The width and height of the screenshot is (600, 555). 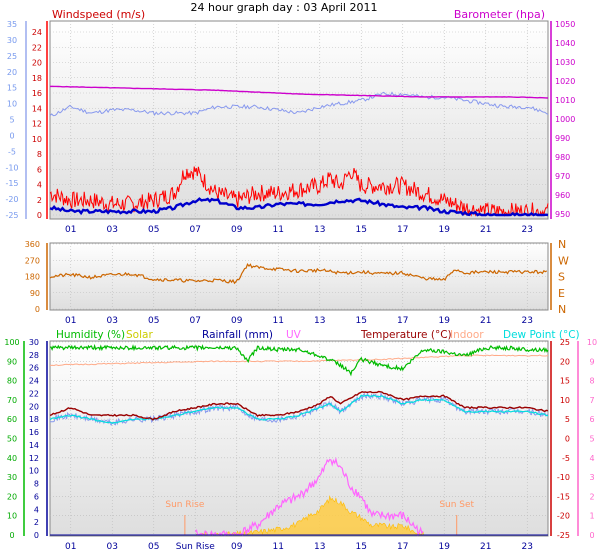 What do you see at coordinates (12, 381) in the screenshot?
I see `humidity-y-tick-label: 80` at bounding box center [12, 381].